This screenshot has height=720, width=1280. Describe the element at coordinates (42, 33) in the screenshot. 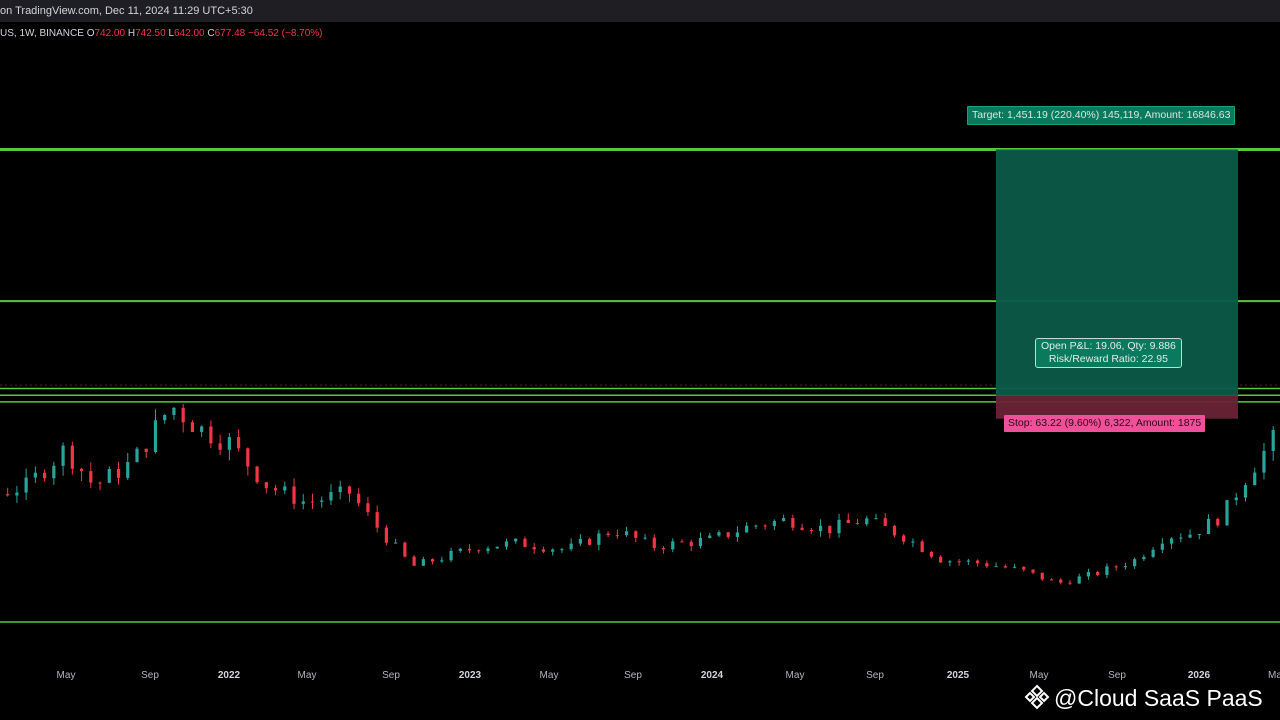

I see `symbol-info: US, 1W, BINANCE` at that location.